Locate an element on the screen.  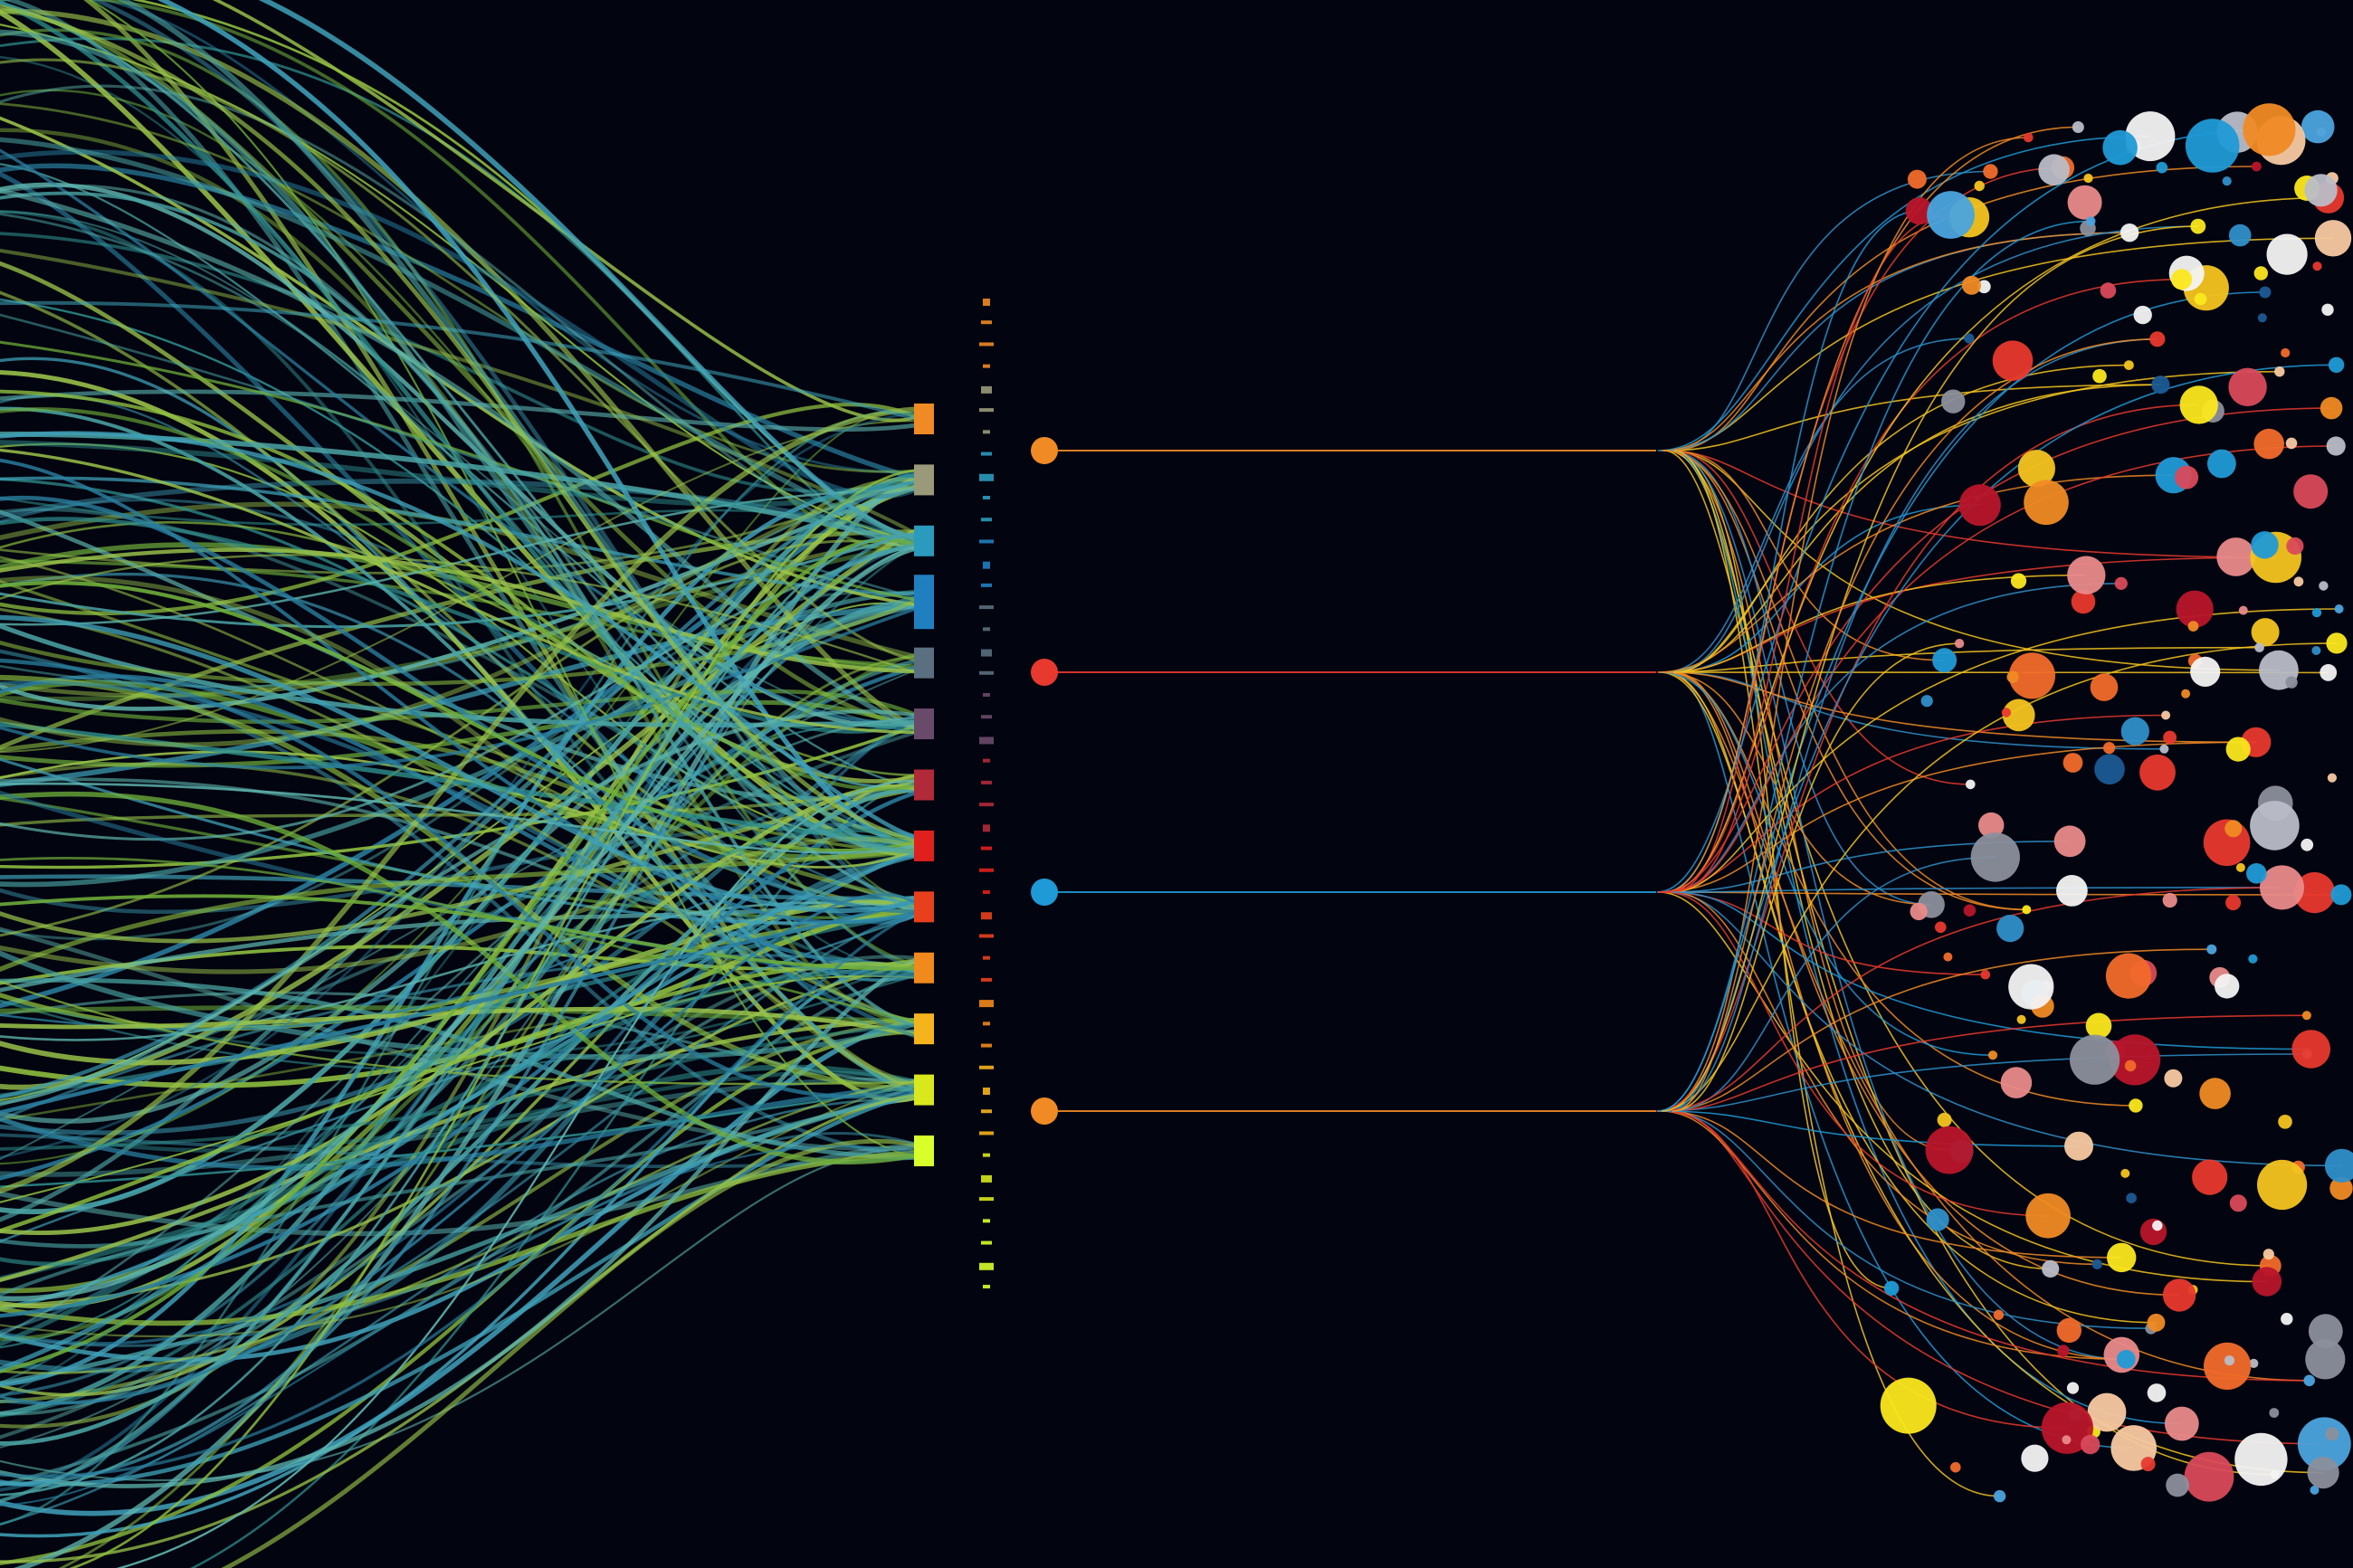
node-point is located at coordinates (1045, 450).